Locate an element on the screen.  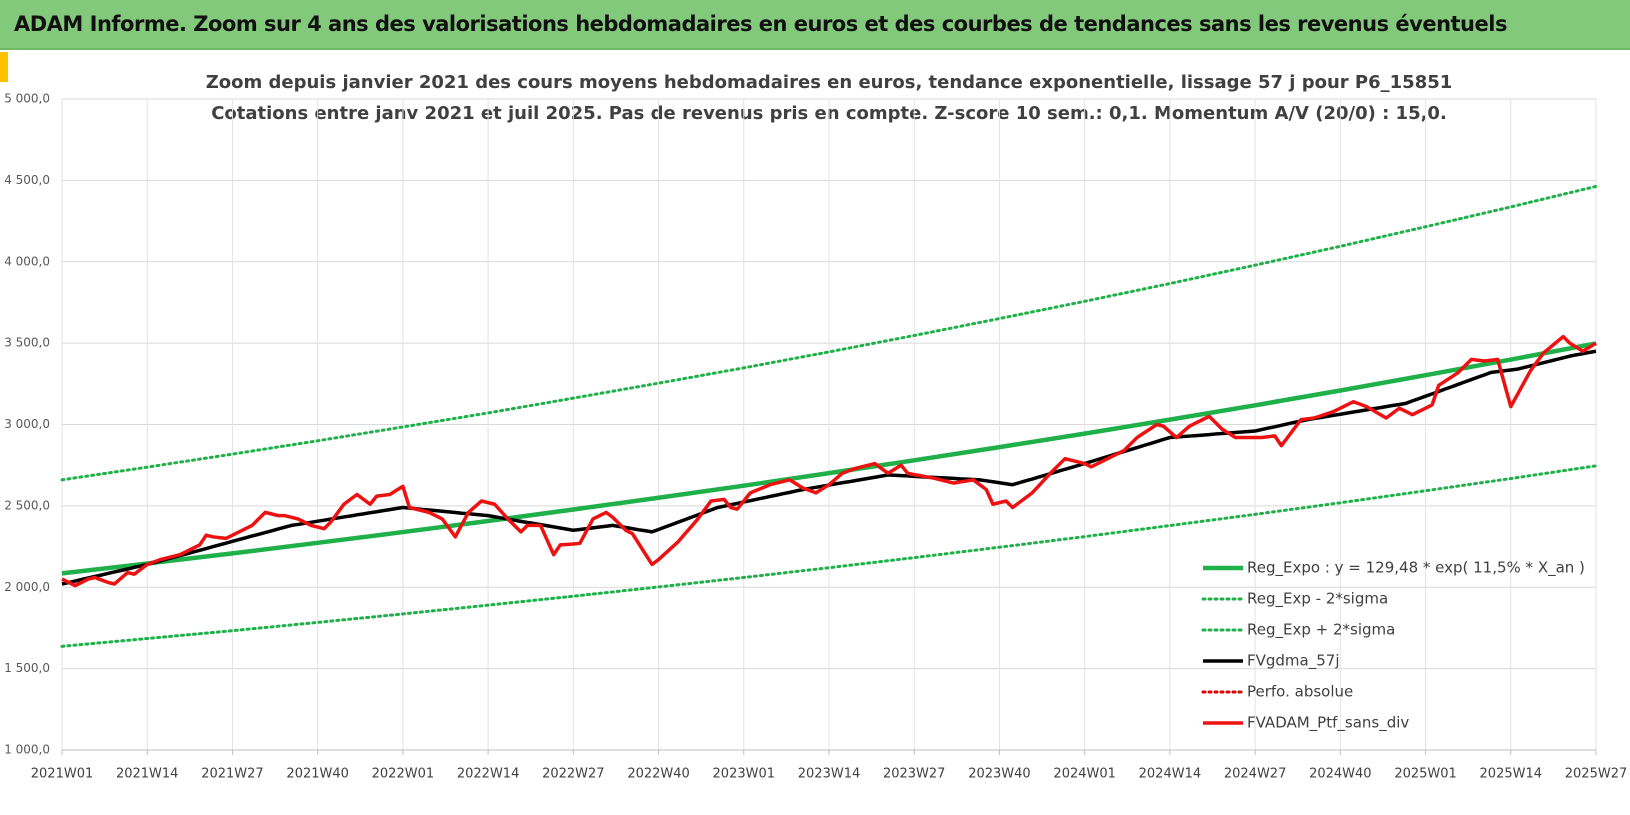
y-tick-label: 2 500,0 is located at coordinates (27, 505).